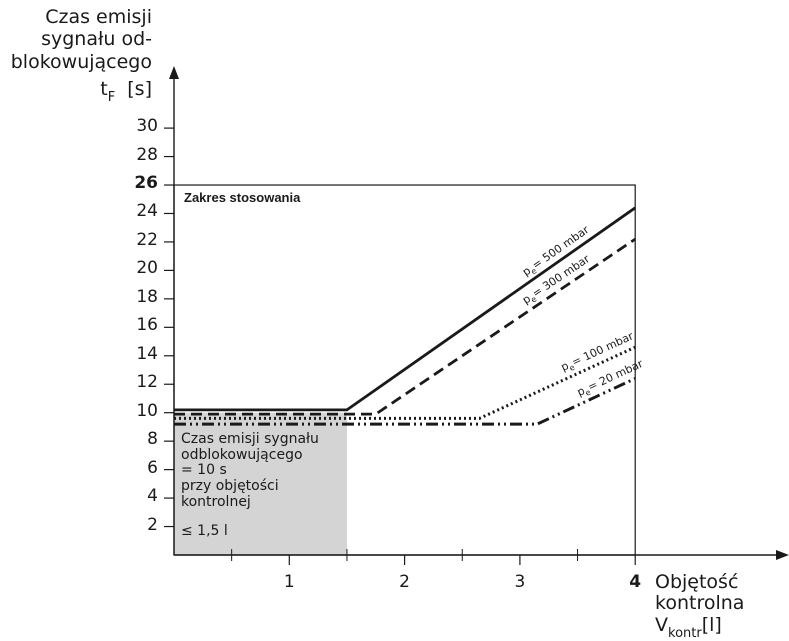 This screenshot has height=641, width=789. Describe the element at coordinates (289, 582) in the screenshot. I see `x-tick-label: 1` at that location.